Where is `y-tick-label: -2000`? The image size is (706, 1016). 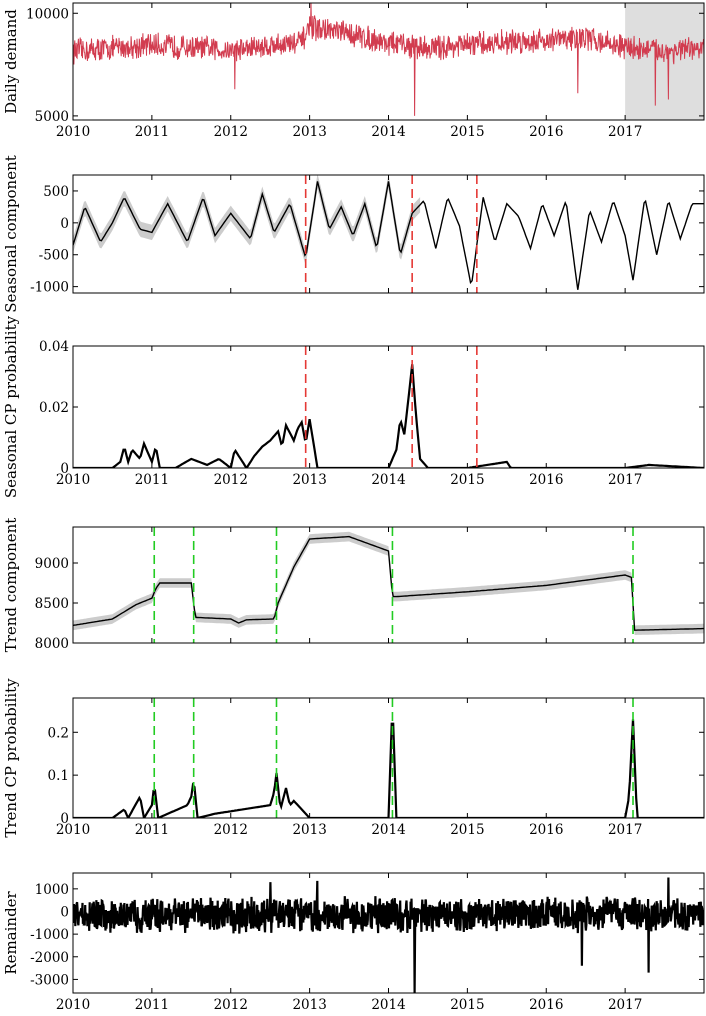 y-tick-label: -2000 is located at coordinates (49, 958).